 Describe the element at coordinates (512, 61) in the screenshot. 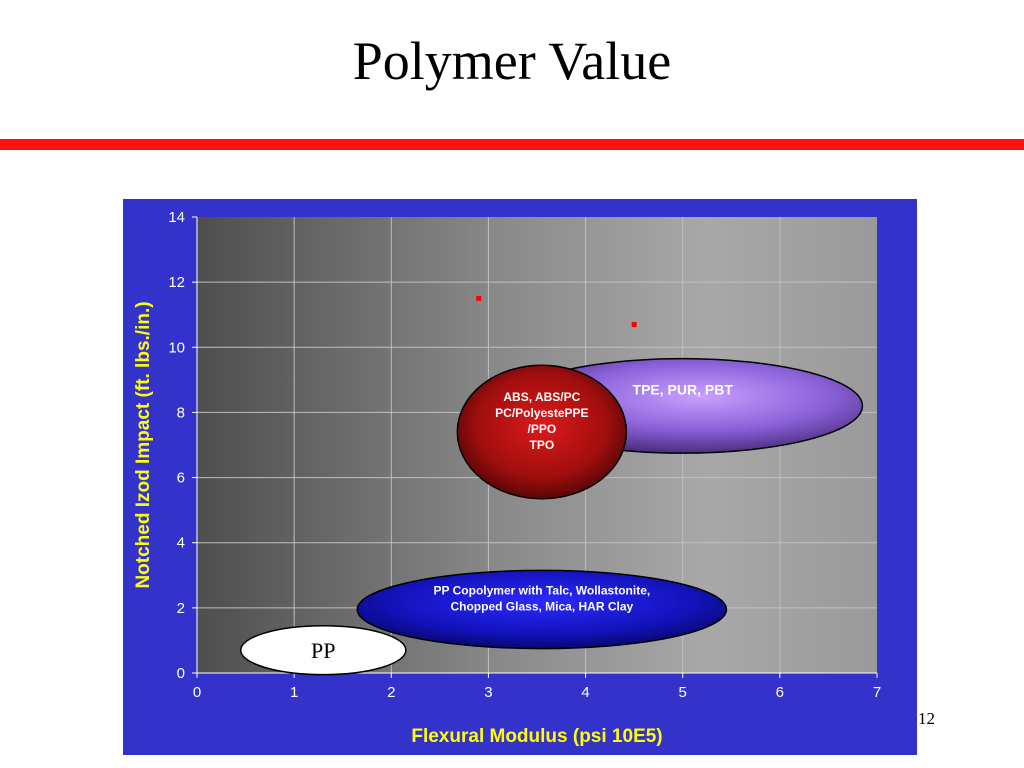

I see `slide-title: Polymer Value` at that location.